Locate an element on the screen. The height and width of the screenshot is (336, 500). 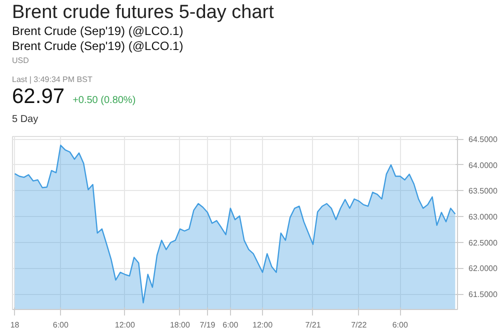
text: Brent Crude (Sep'19) (@LCO.1) is located at coordinates (98, 46).